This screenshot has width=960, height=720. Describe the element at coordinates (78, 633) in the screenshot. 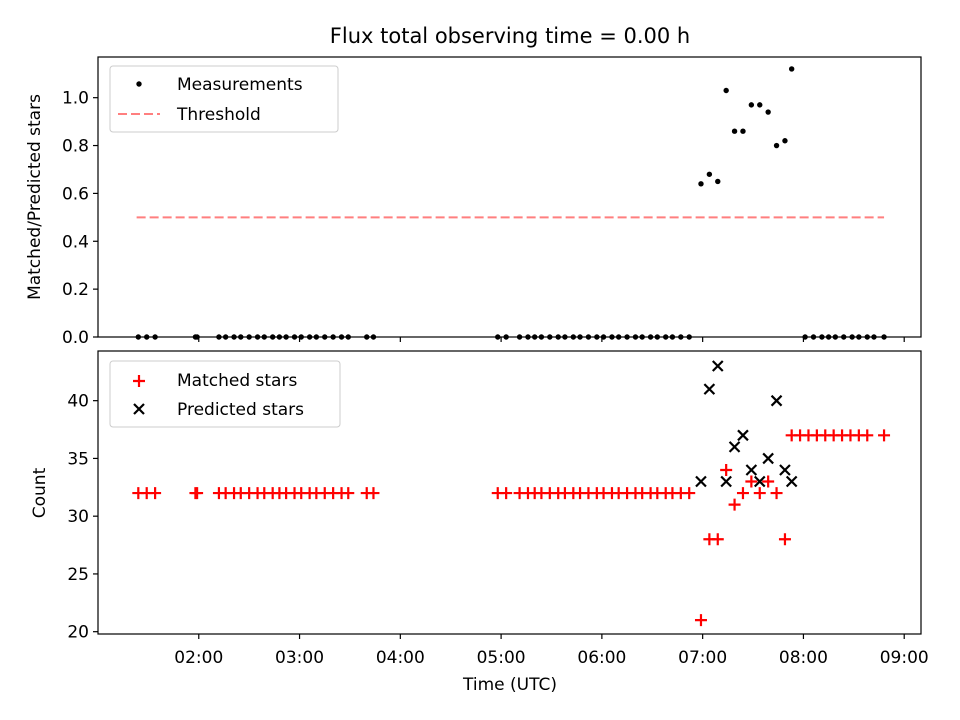

I see `bottom-ytick-label: 20` at that location.